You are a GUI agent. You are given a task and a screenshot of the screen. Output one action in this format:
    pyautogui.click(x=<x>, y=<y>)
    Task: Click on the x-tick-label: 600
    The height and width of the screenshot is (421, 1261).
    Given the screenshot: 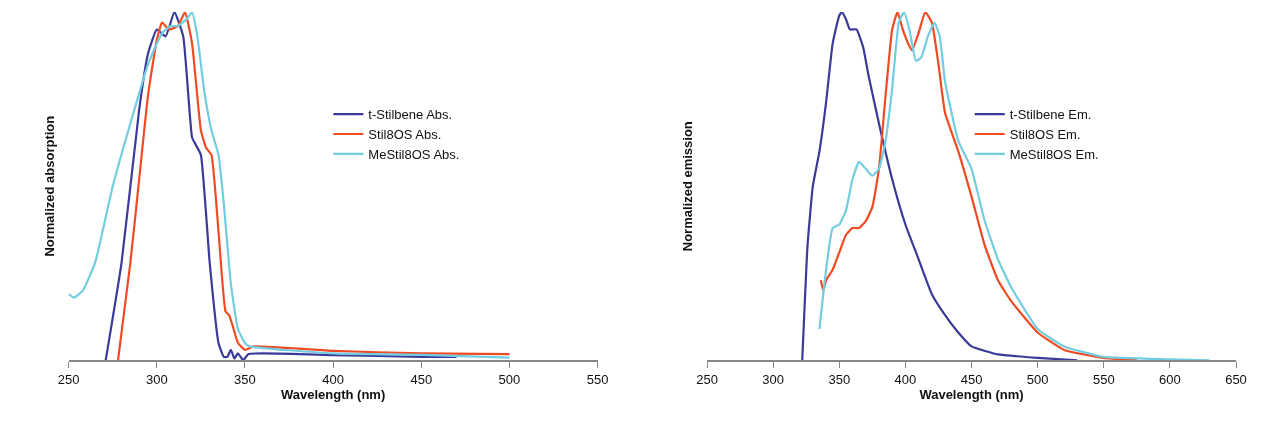 What is the action you would take?
    pyautogui.click(x=1170, y=379)
    